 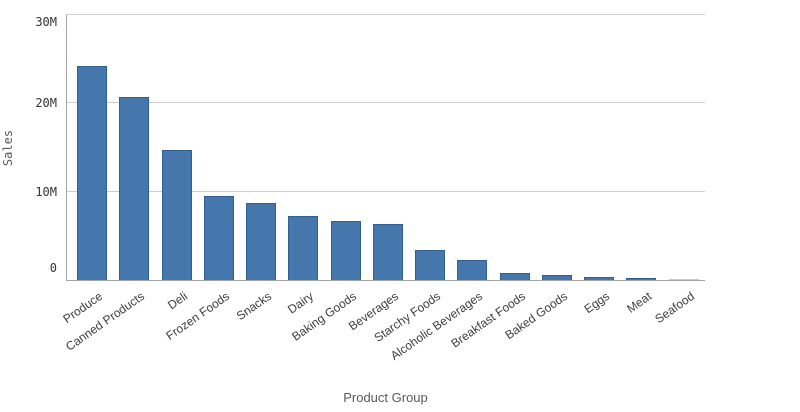 What do you see at coordinates (254, 306) in the screenshot?
I see `category-label-snacks: Snacks` at bounding box center [254, 306].